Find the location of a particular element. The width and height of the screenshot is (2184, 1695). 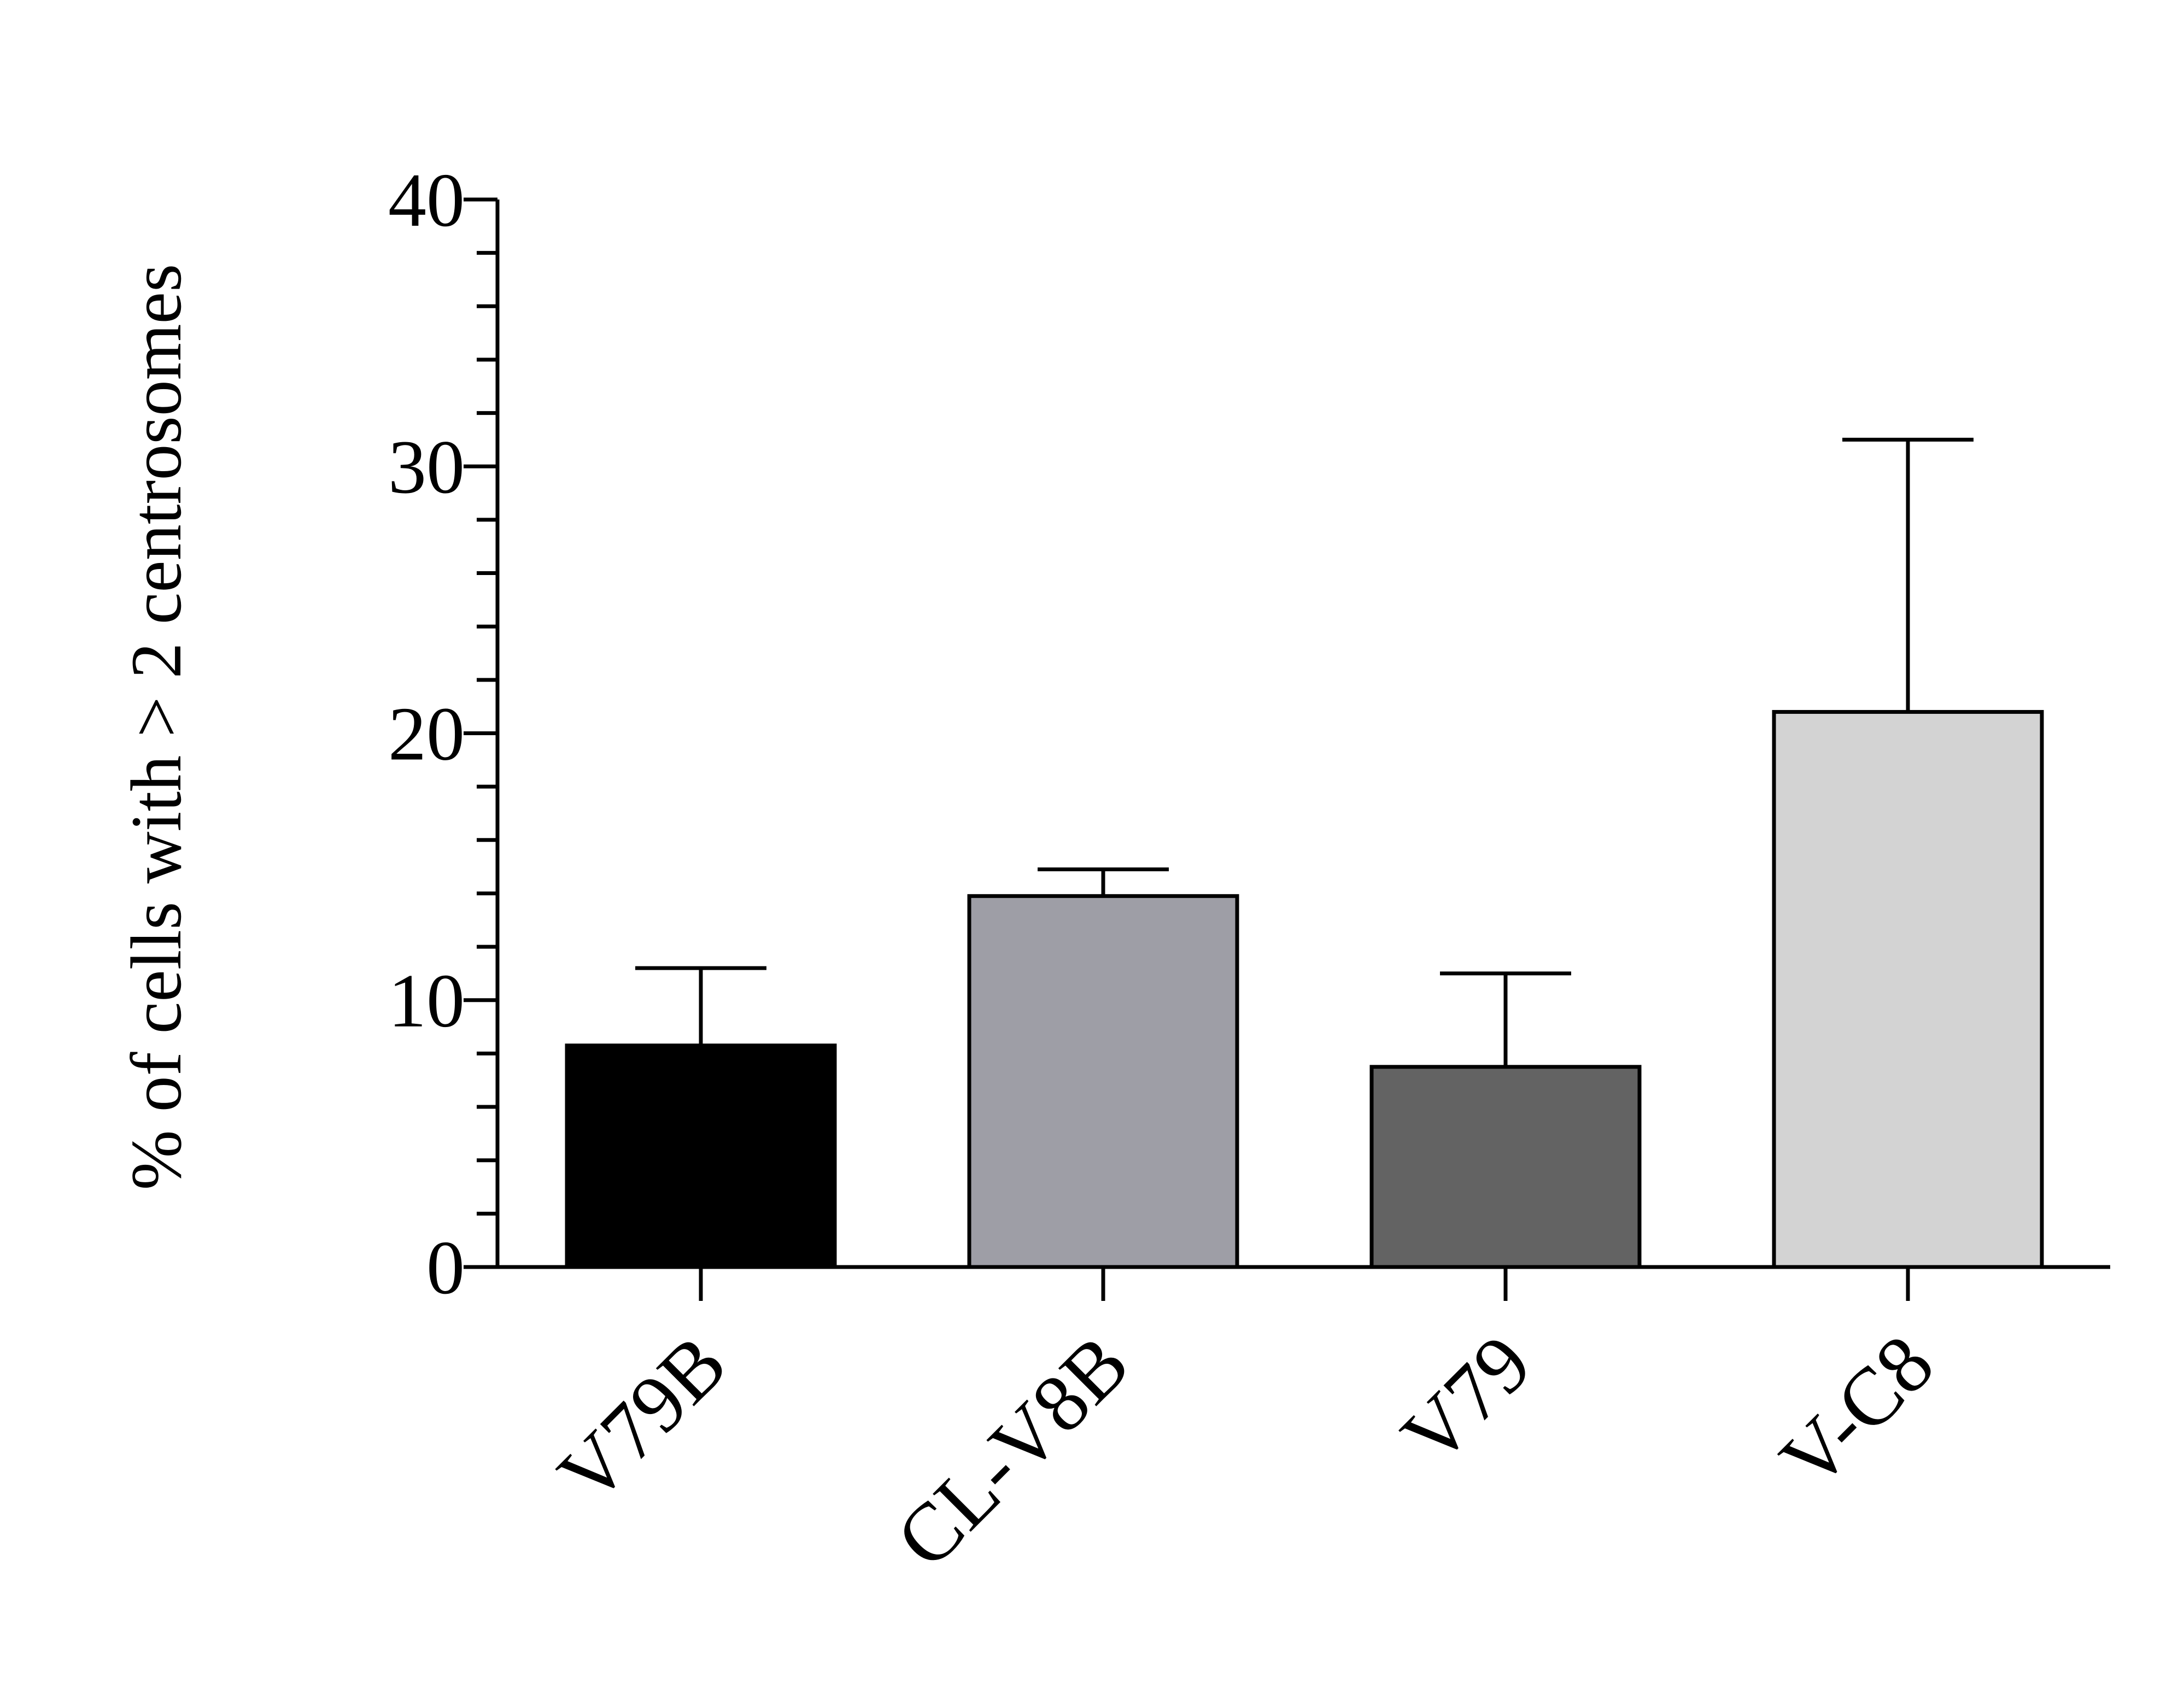

x-category-label: V79B is located at coordinates (642, 1419).